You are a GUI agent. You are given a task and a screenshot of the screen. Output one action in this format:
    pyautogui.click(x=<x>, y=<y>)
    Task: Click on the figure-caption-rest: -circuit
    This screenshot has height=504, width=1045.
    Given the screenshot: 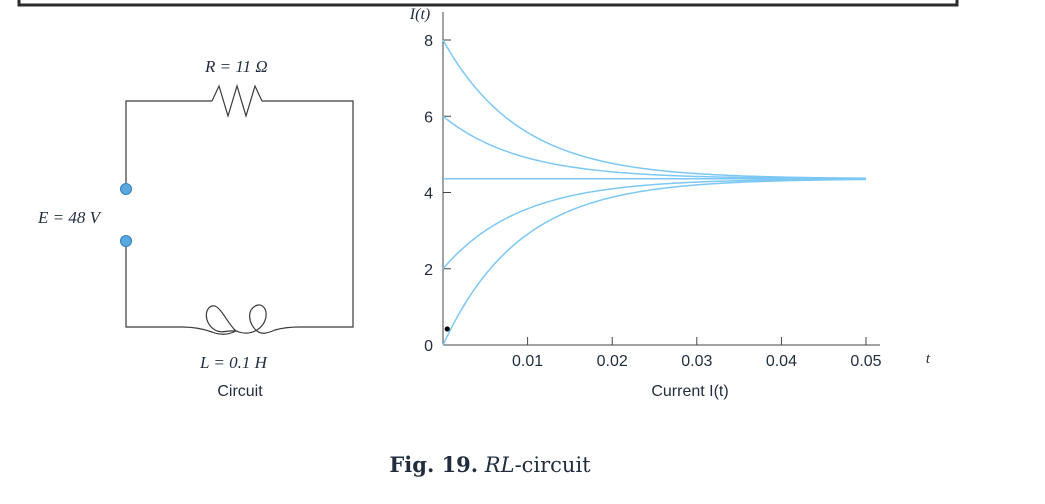 What is the action you would take?
    pyautogui.click(x=552, y=465)
    